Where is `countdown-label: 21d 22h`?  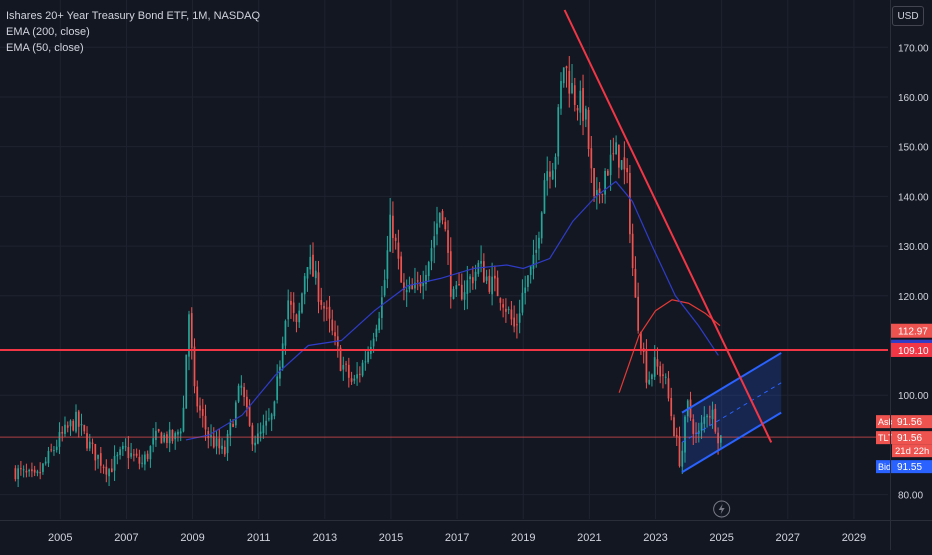 countdown-label: 21d 22h is located at coordinates (912, 451).